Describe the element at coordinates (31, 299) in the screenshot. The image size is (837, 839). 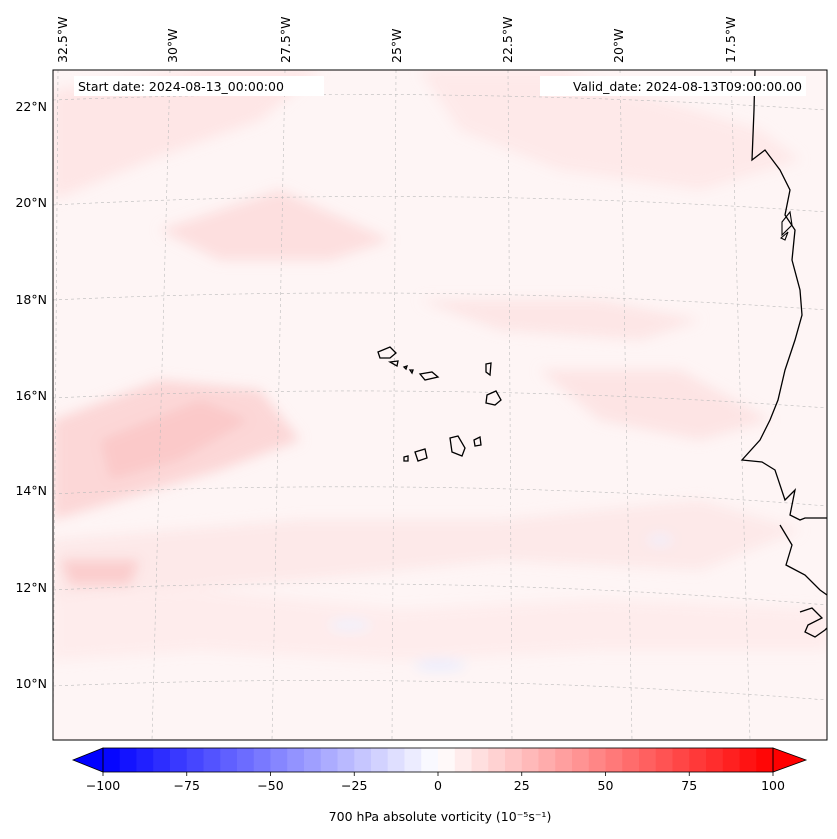
I see `lat-label-3: 18°N` at that location.